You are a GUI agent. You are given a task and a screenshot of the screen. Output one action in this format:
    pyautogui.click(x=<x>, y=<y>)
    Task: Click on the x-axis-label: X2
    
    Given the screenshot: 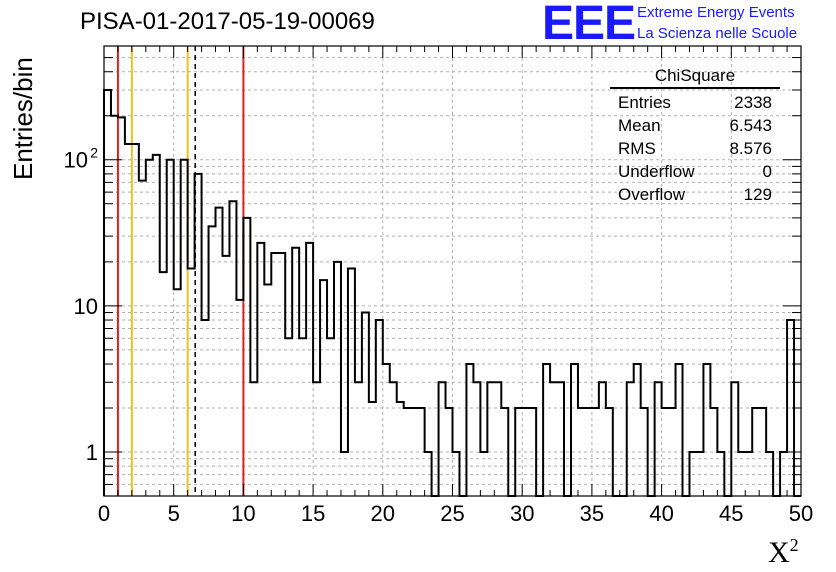 What is the action you would take?
    pyautogui.click(x=783, y=552)
    